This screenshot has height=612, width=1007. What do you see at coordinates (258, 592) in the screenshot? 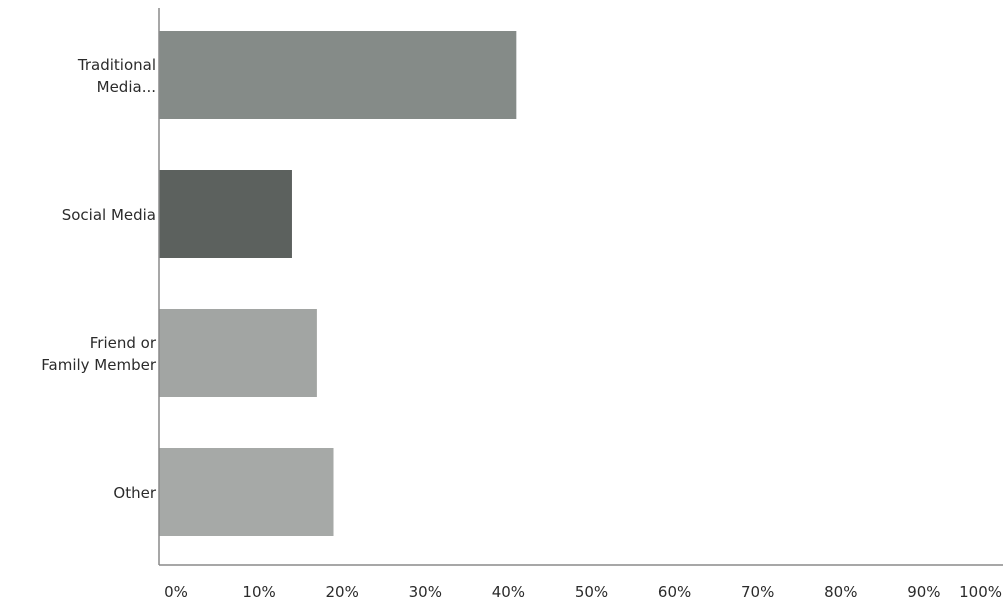
I see `x-tick-label: 10%` at bounding box center [258, 592].